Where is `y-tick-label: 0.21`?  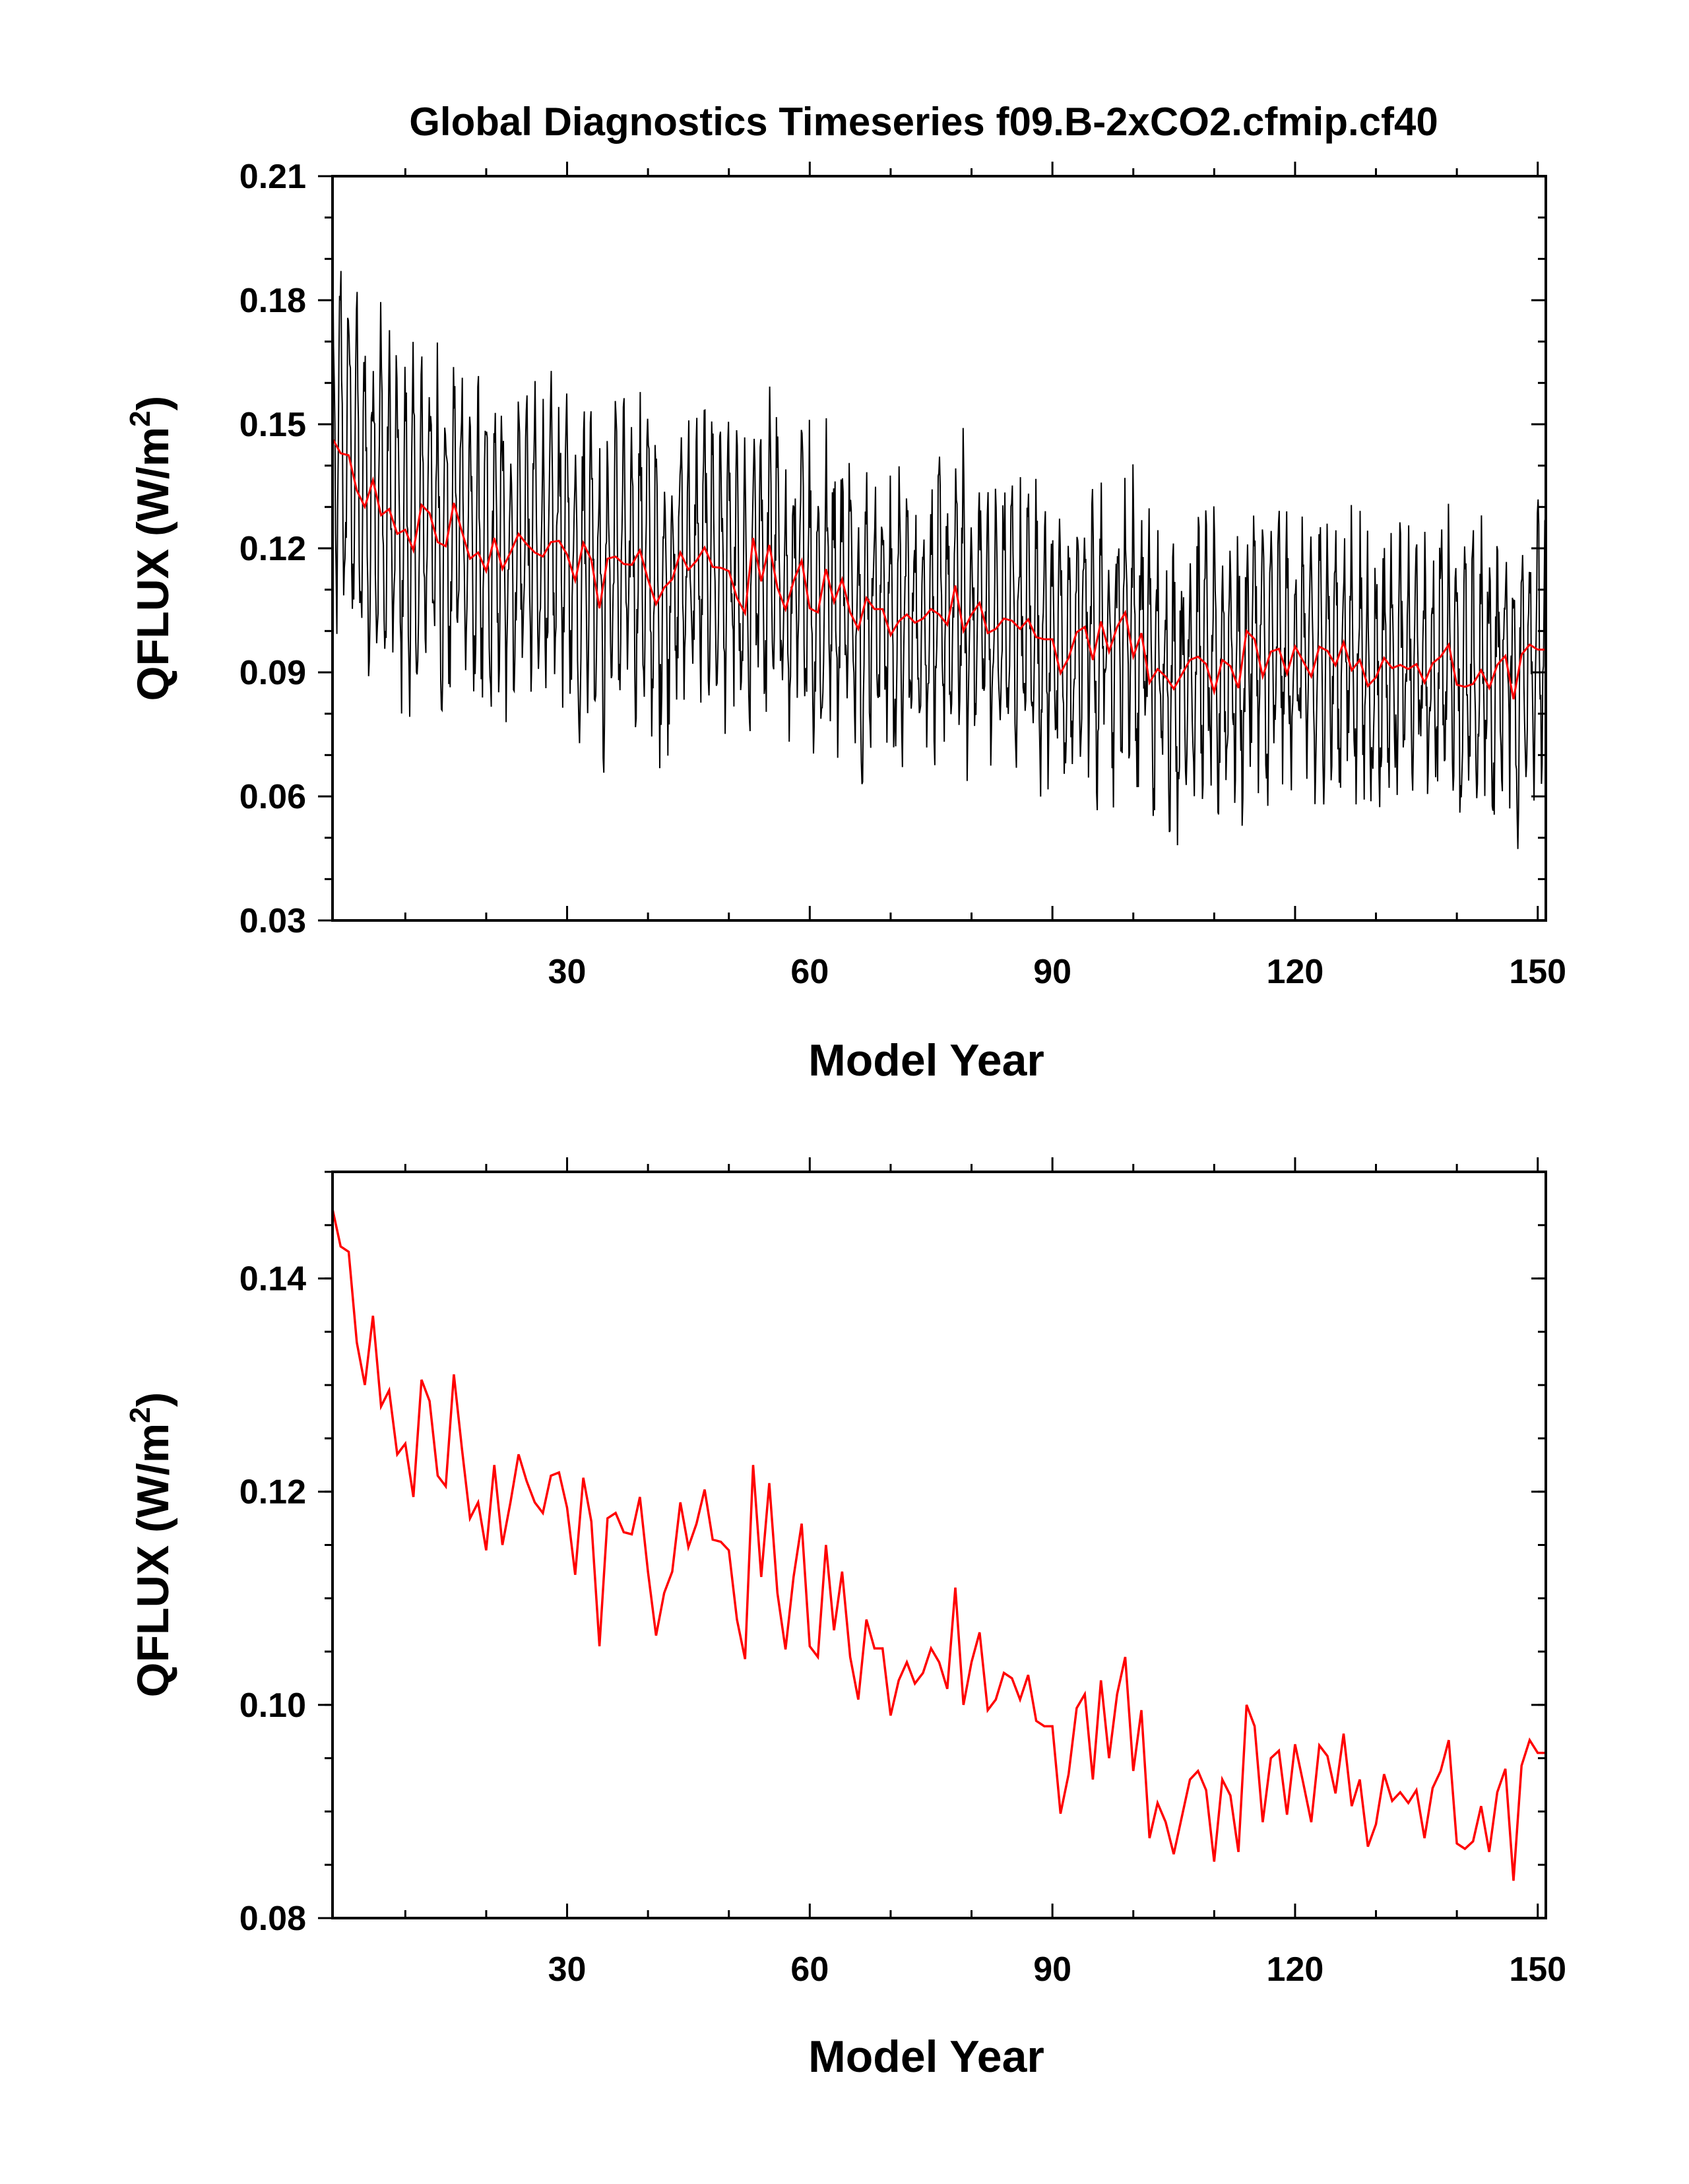
y-tick-label: 0.21 is located at coordinates (272, 177).